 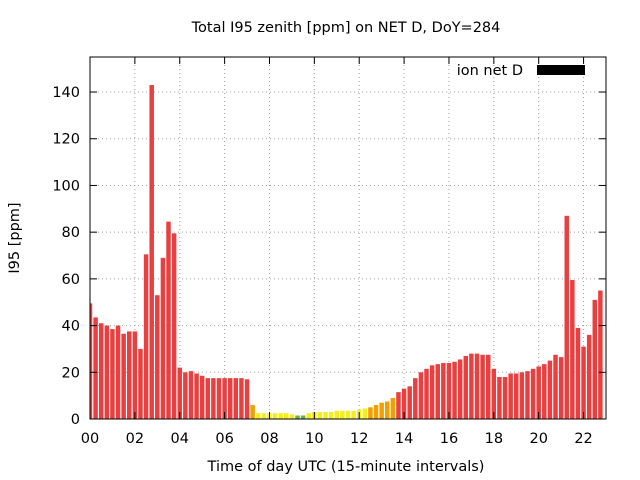 I want to click on x-tick-label: 08, so click(x=269, y=439).